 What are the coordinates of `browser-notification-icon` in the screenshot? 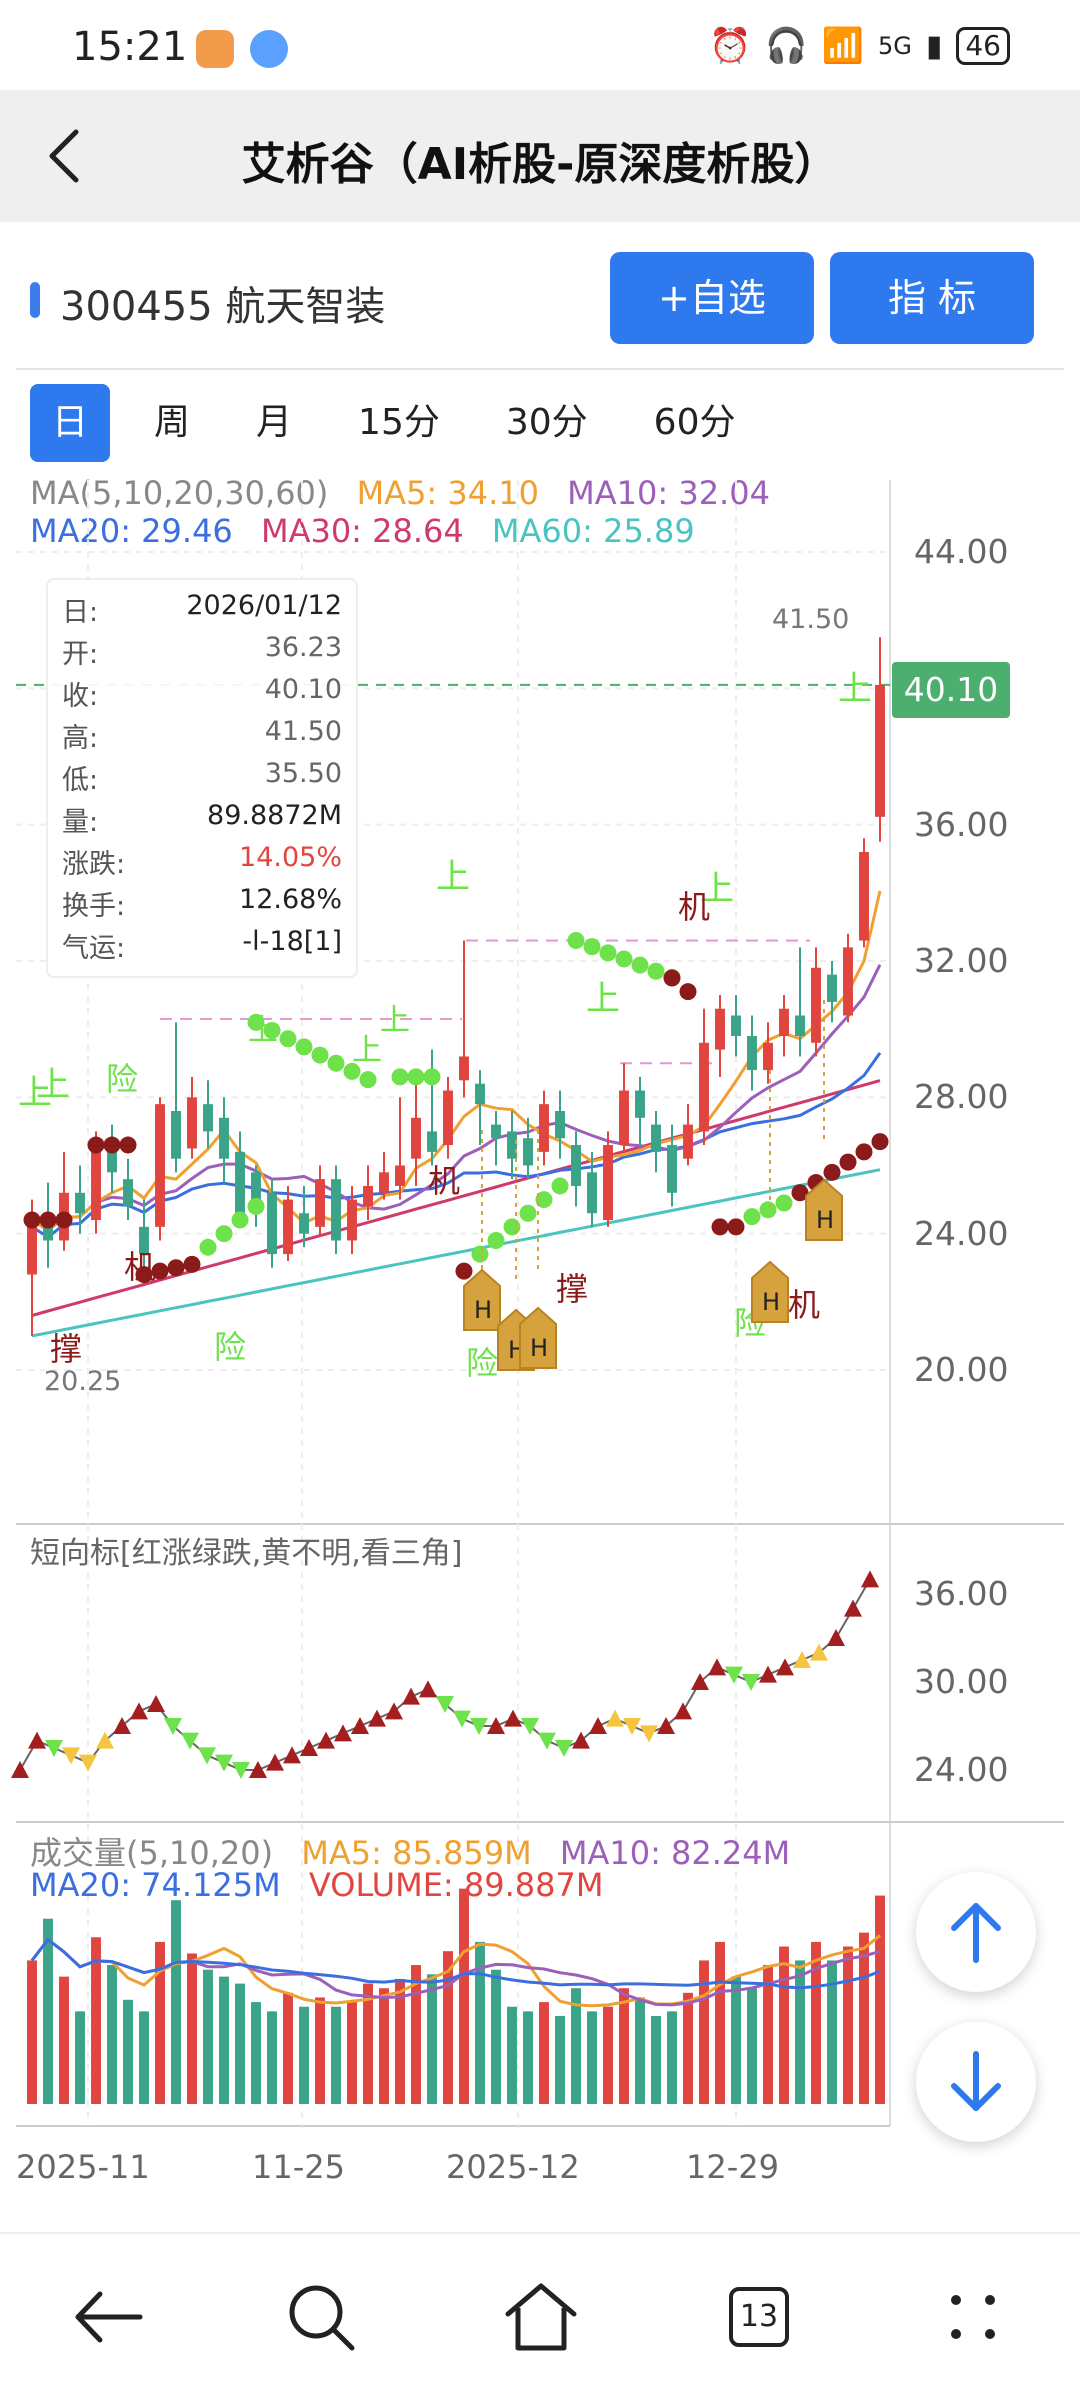 It's located at (269, 49).